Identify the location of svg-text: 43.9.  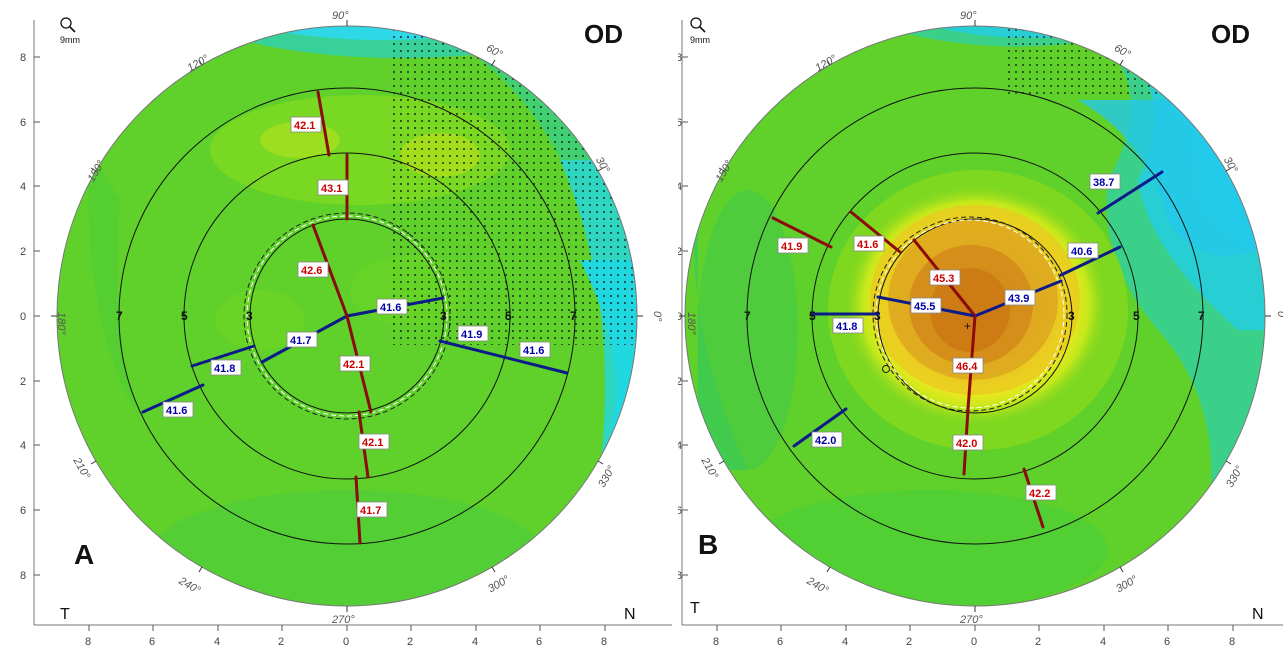
(1018, 299).